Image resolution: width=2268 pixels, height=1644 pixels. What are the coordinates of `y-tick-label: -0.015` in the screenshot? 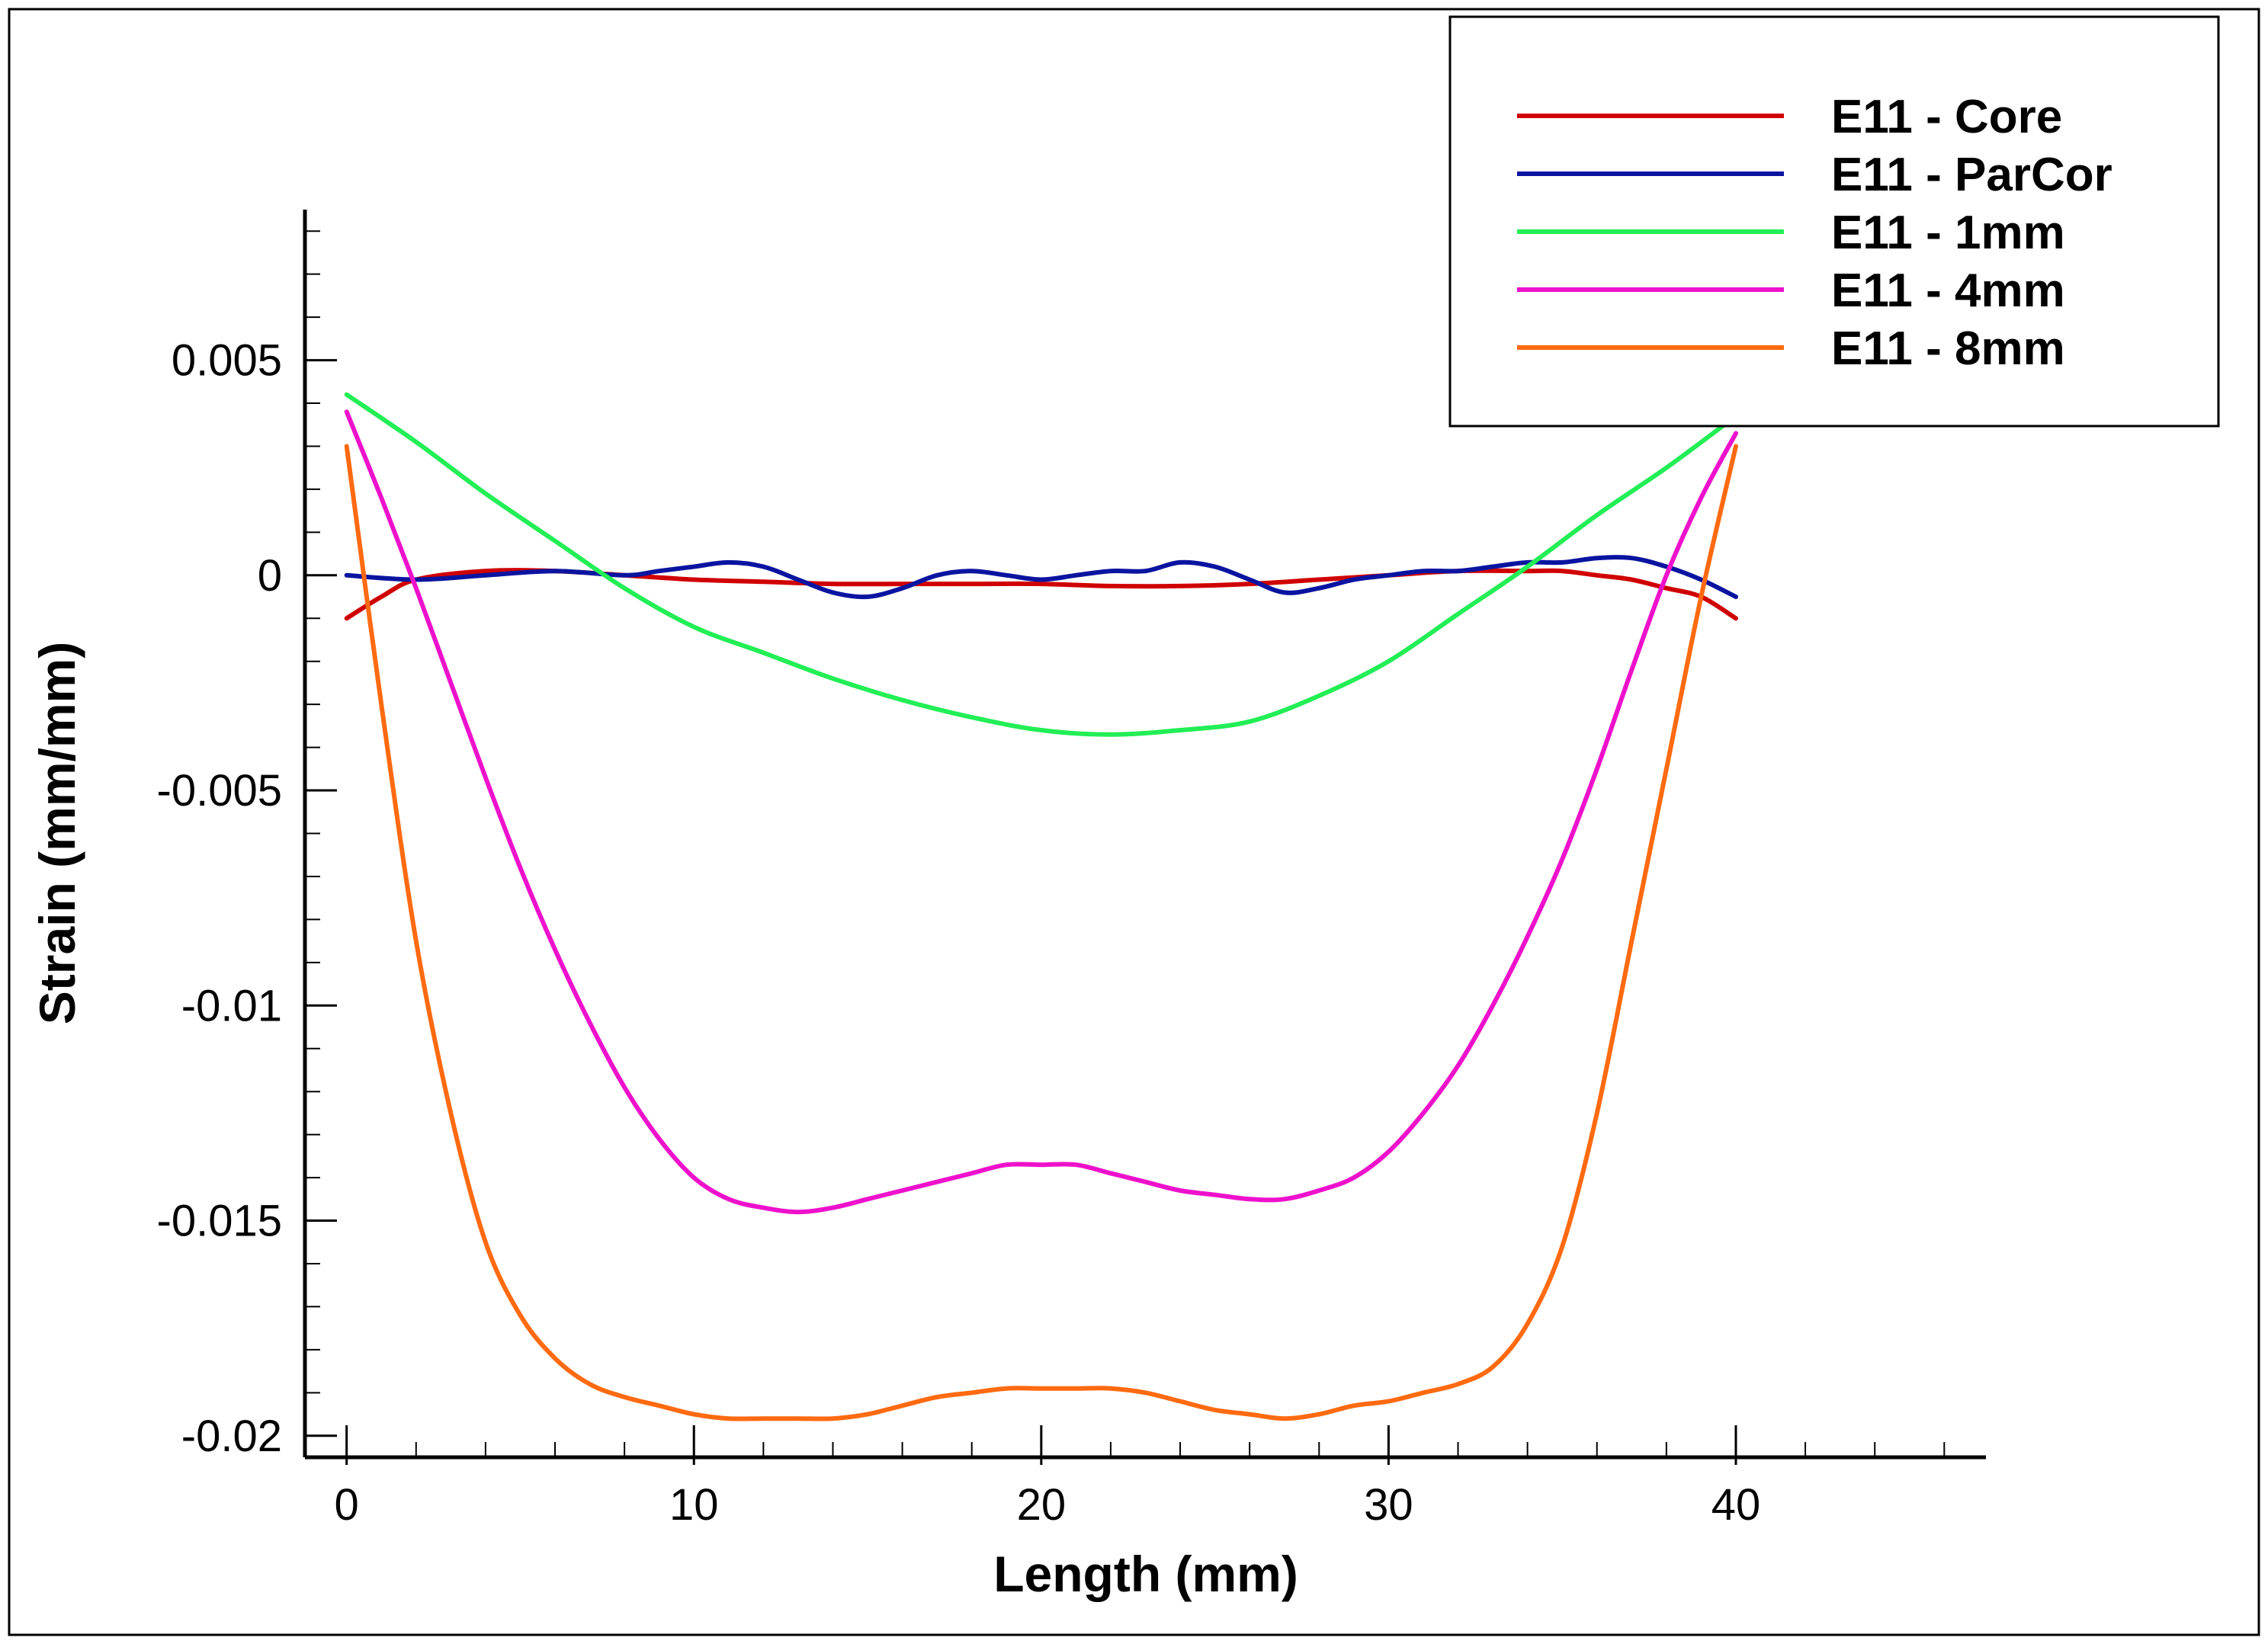 It's located at (220, 1221).